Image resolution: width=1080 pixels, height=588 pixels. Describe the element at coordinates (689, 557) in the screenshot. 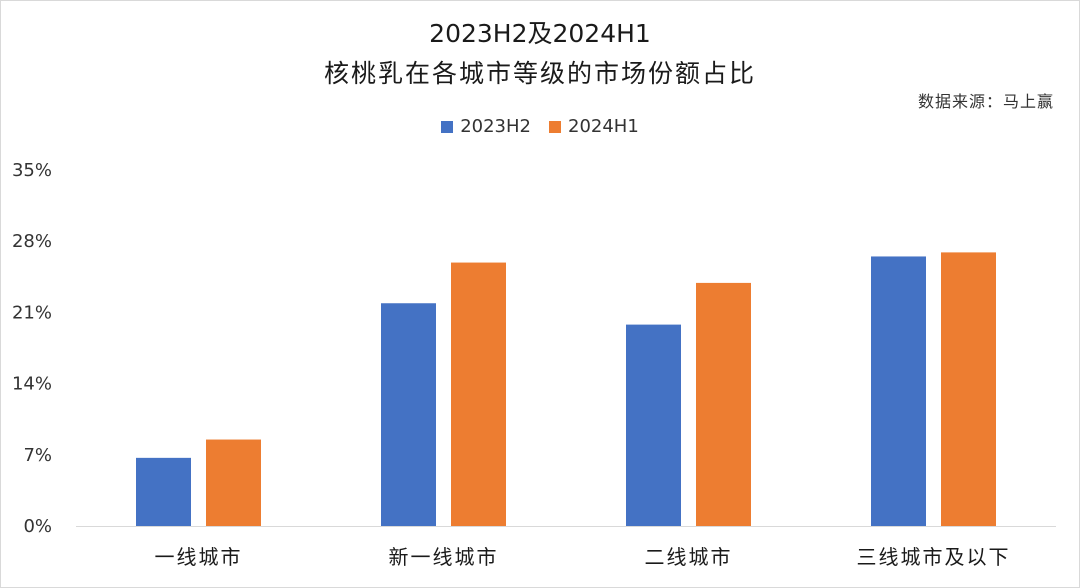

I see `x-tick-label: 二线城市` at that location.